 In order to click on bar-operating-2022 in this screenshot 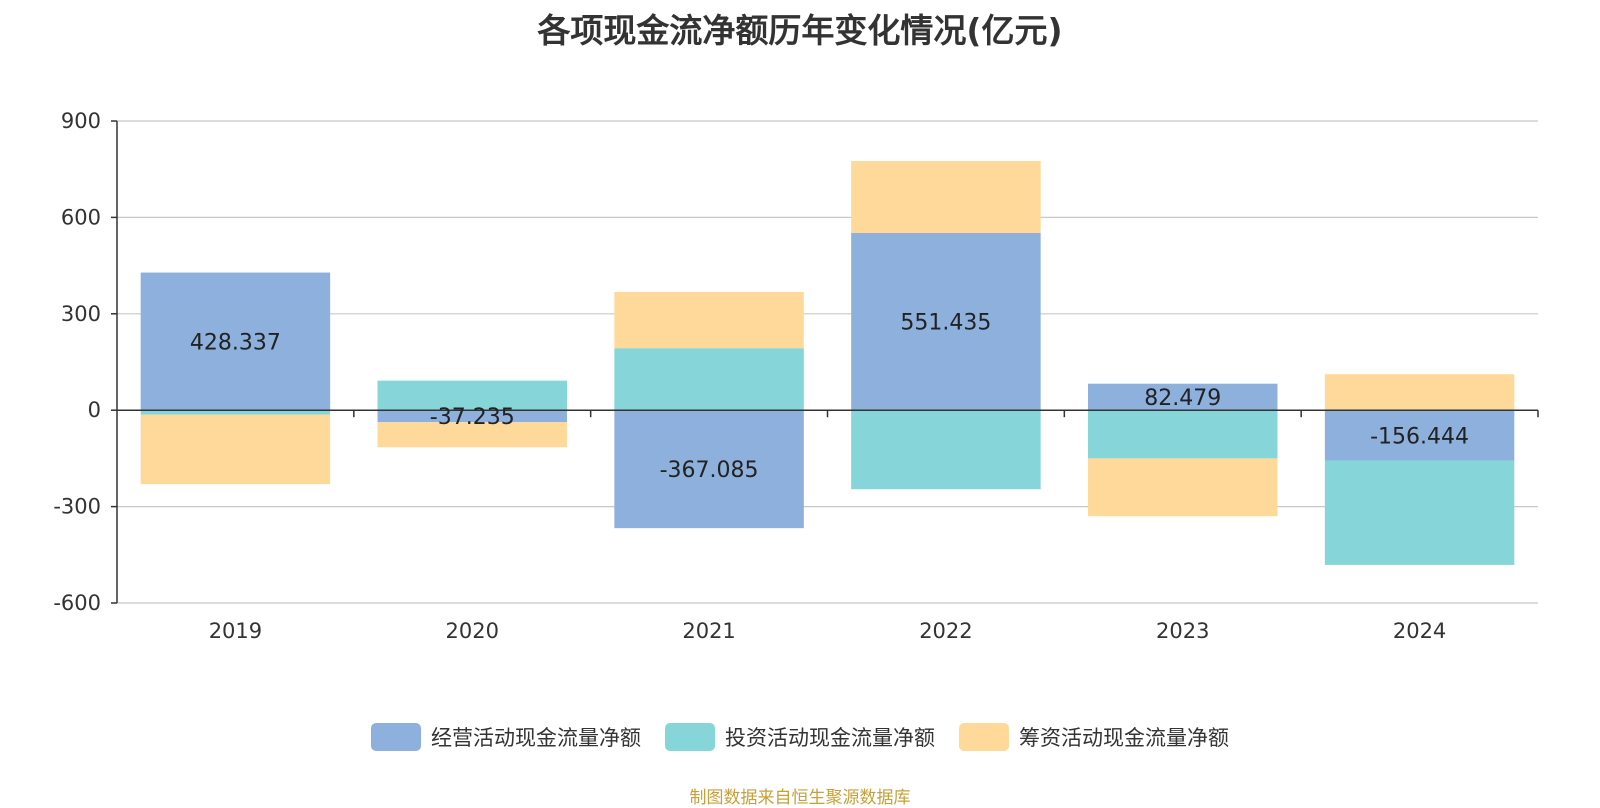, I will do `click(946, 322)`.